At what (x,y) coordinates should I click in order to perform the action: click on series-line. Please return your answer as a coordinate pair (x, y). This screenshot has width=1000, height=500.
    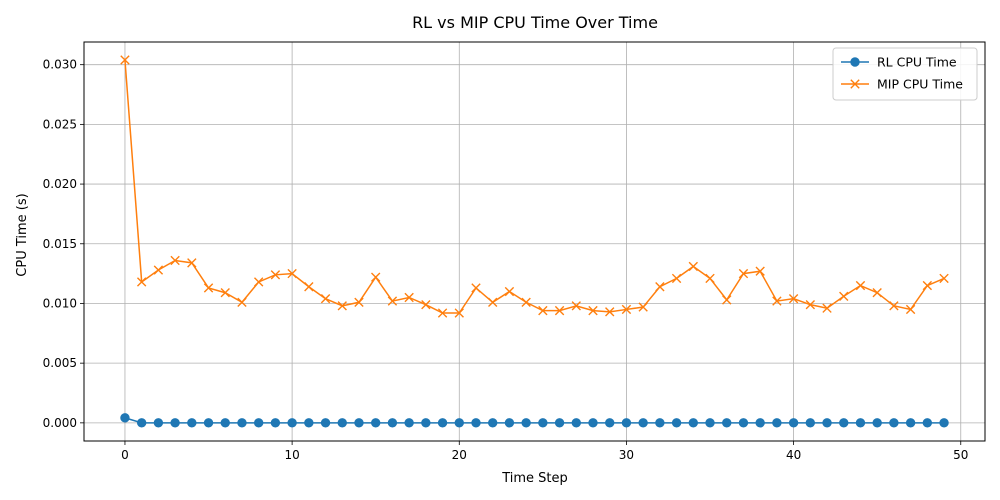
    Looking at the image, I should click on (534, 420).